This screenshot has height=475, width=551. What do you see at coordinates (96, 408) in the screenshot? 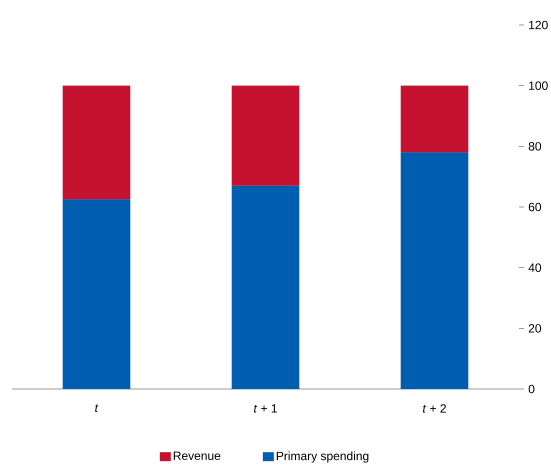
I see `x-tick-label: t` at bounding box center [96, 408].